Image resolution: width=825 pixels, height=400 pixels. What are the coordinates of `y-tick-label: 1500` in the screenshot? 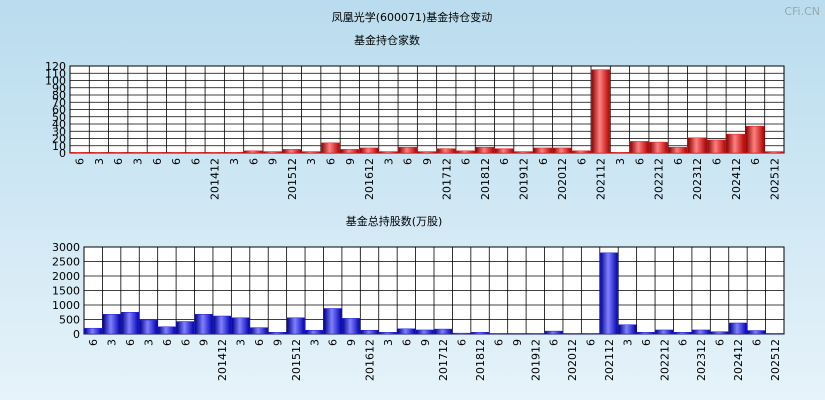 It's located at (66, 291).